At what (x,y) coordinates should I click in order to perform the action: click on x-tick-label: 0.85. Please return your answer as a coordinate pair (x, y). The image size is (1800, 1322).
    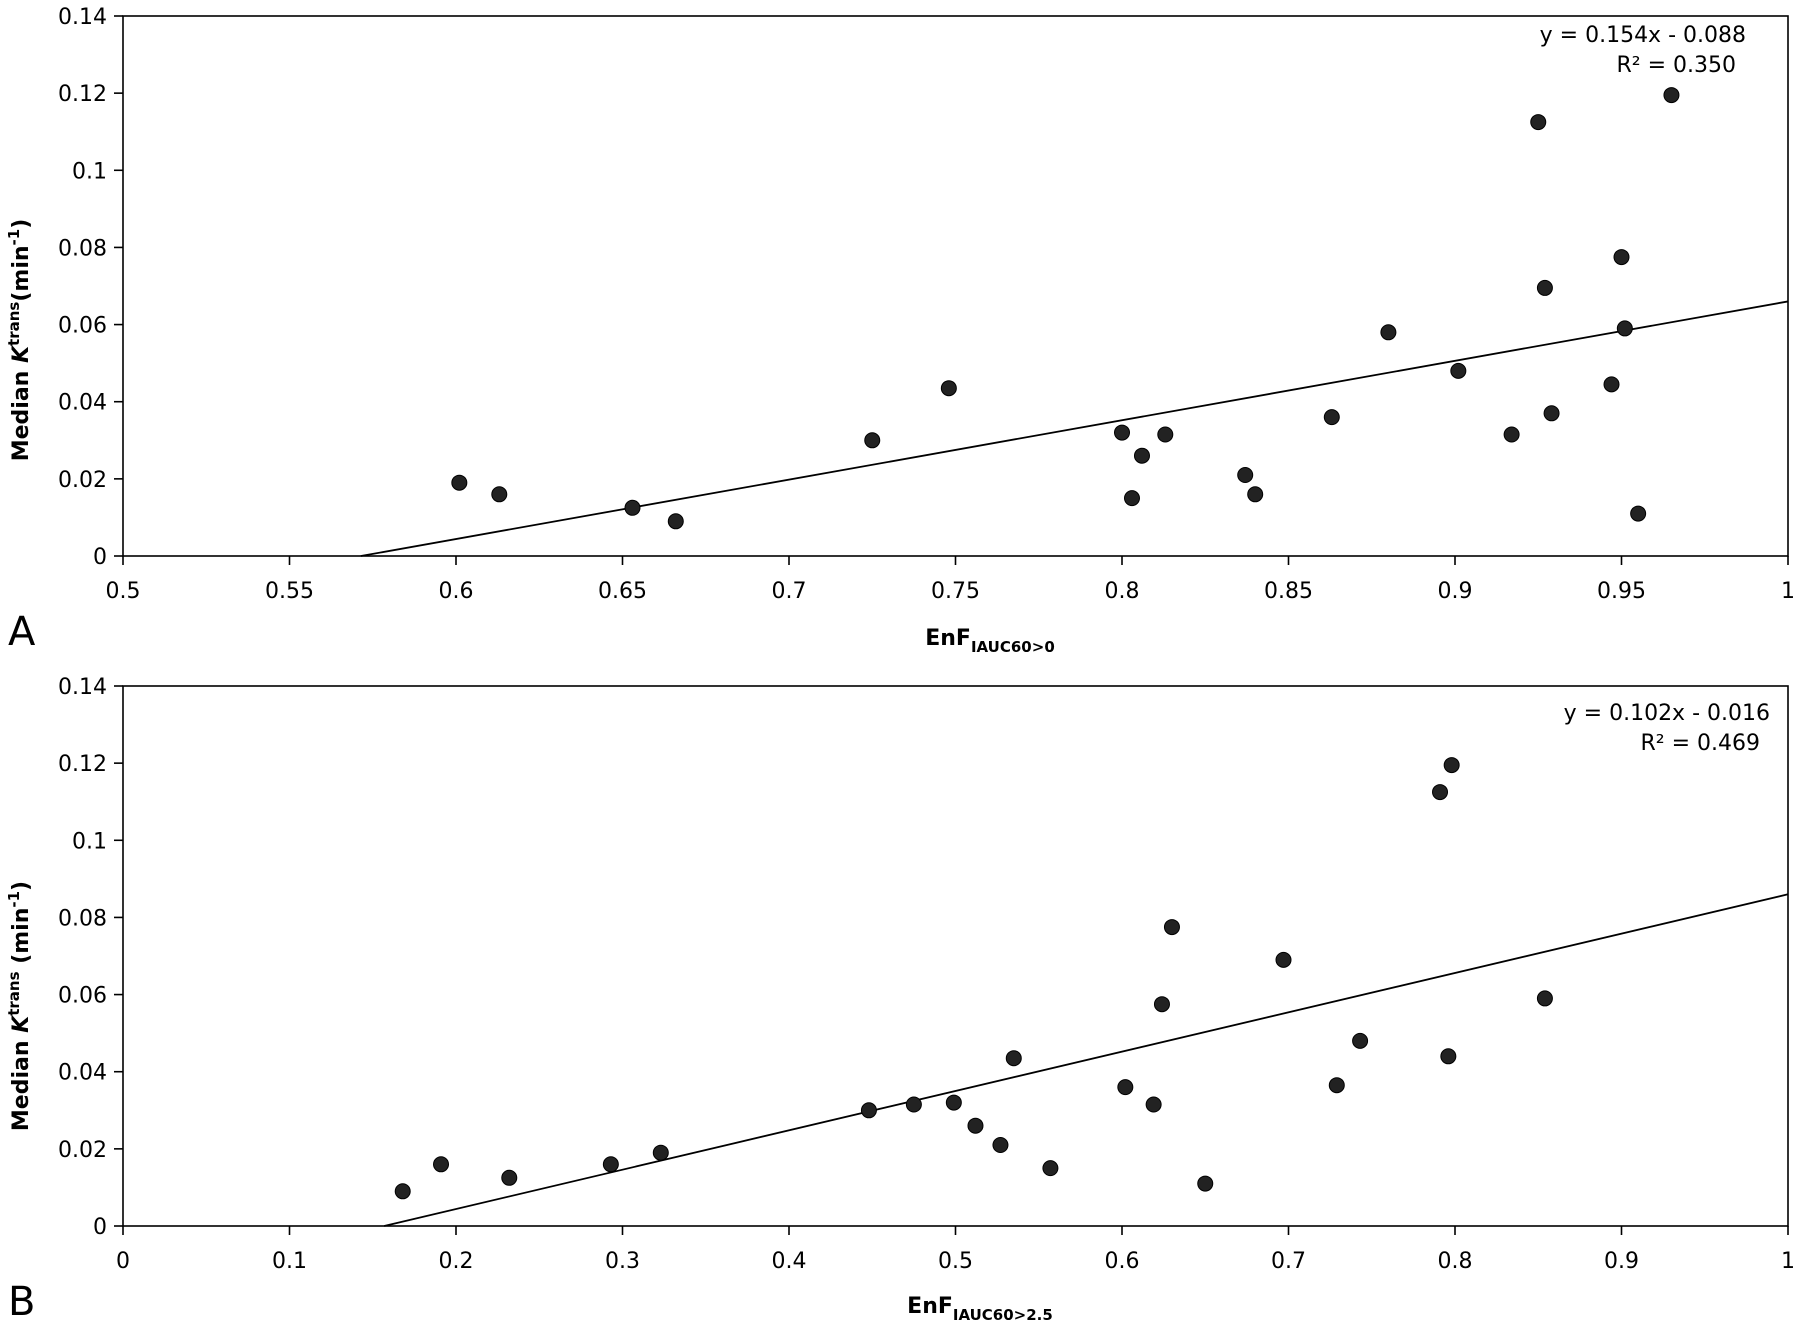
    Looking at the image, I should click on (1288, 591).